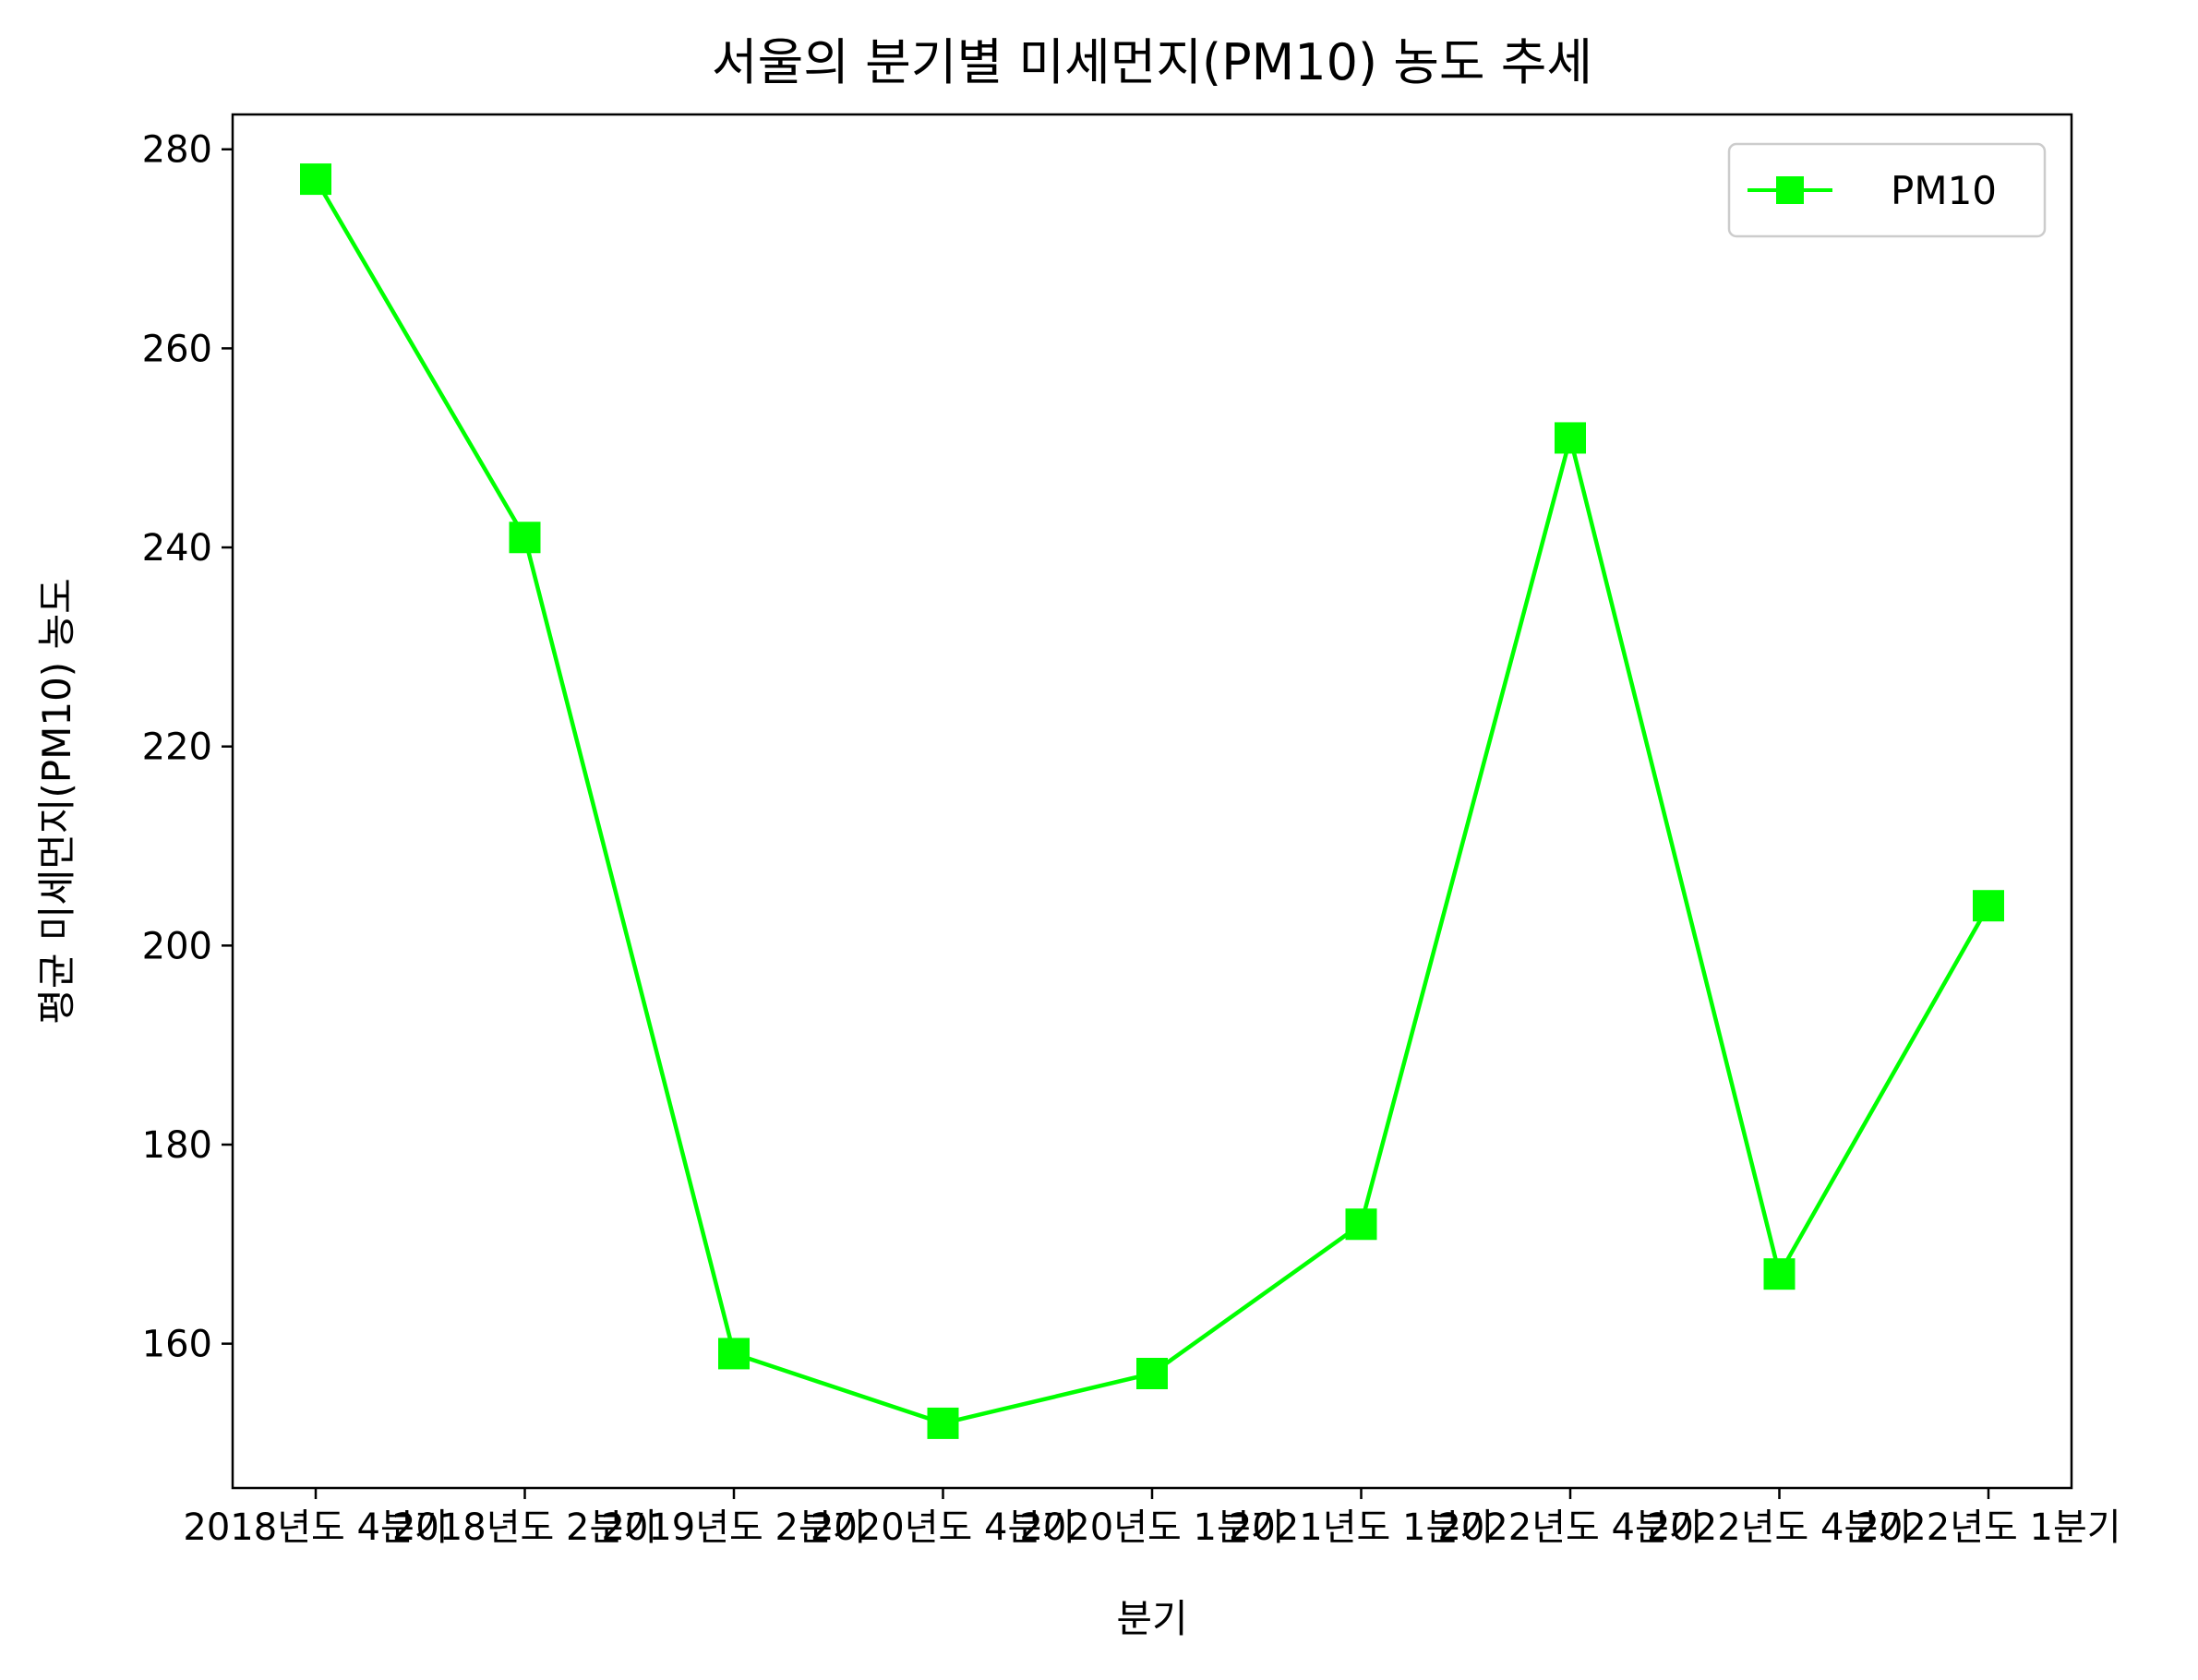 This screenshot has width=2198, height=1680. What do you see at coordinates (1988, 1527) in the screenshot?
I see `x-tick-label: 2022년도 1분기` at bounding box center [1988, 1527].